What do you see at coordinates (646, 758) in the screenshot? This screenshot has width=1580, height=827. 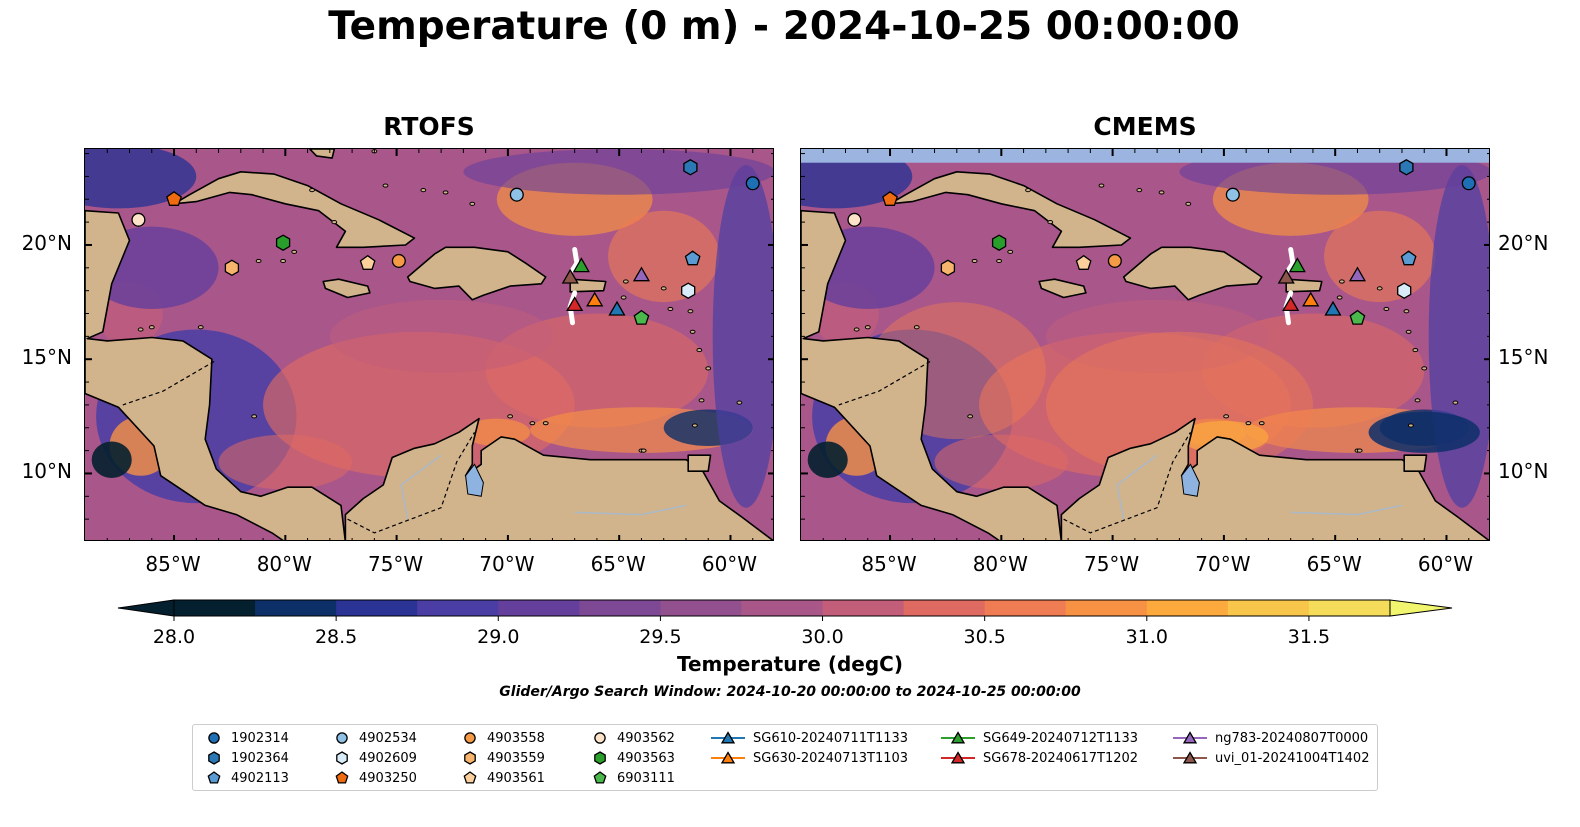 I see `legend-label: 4903563` at bounding box center [646, 758].